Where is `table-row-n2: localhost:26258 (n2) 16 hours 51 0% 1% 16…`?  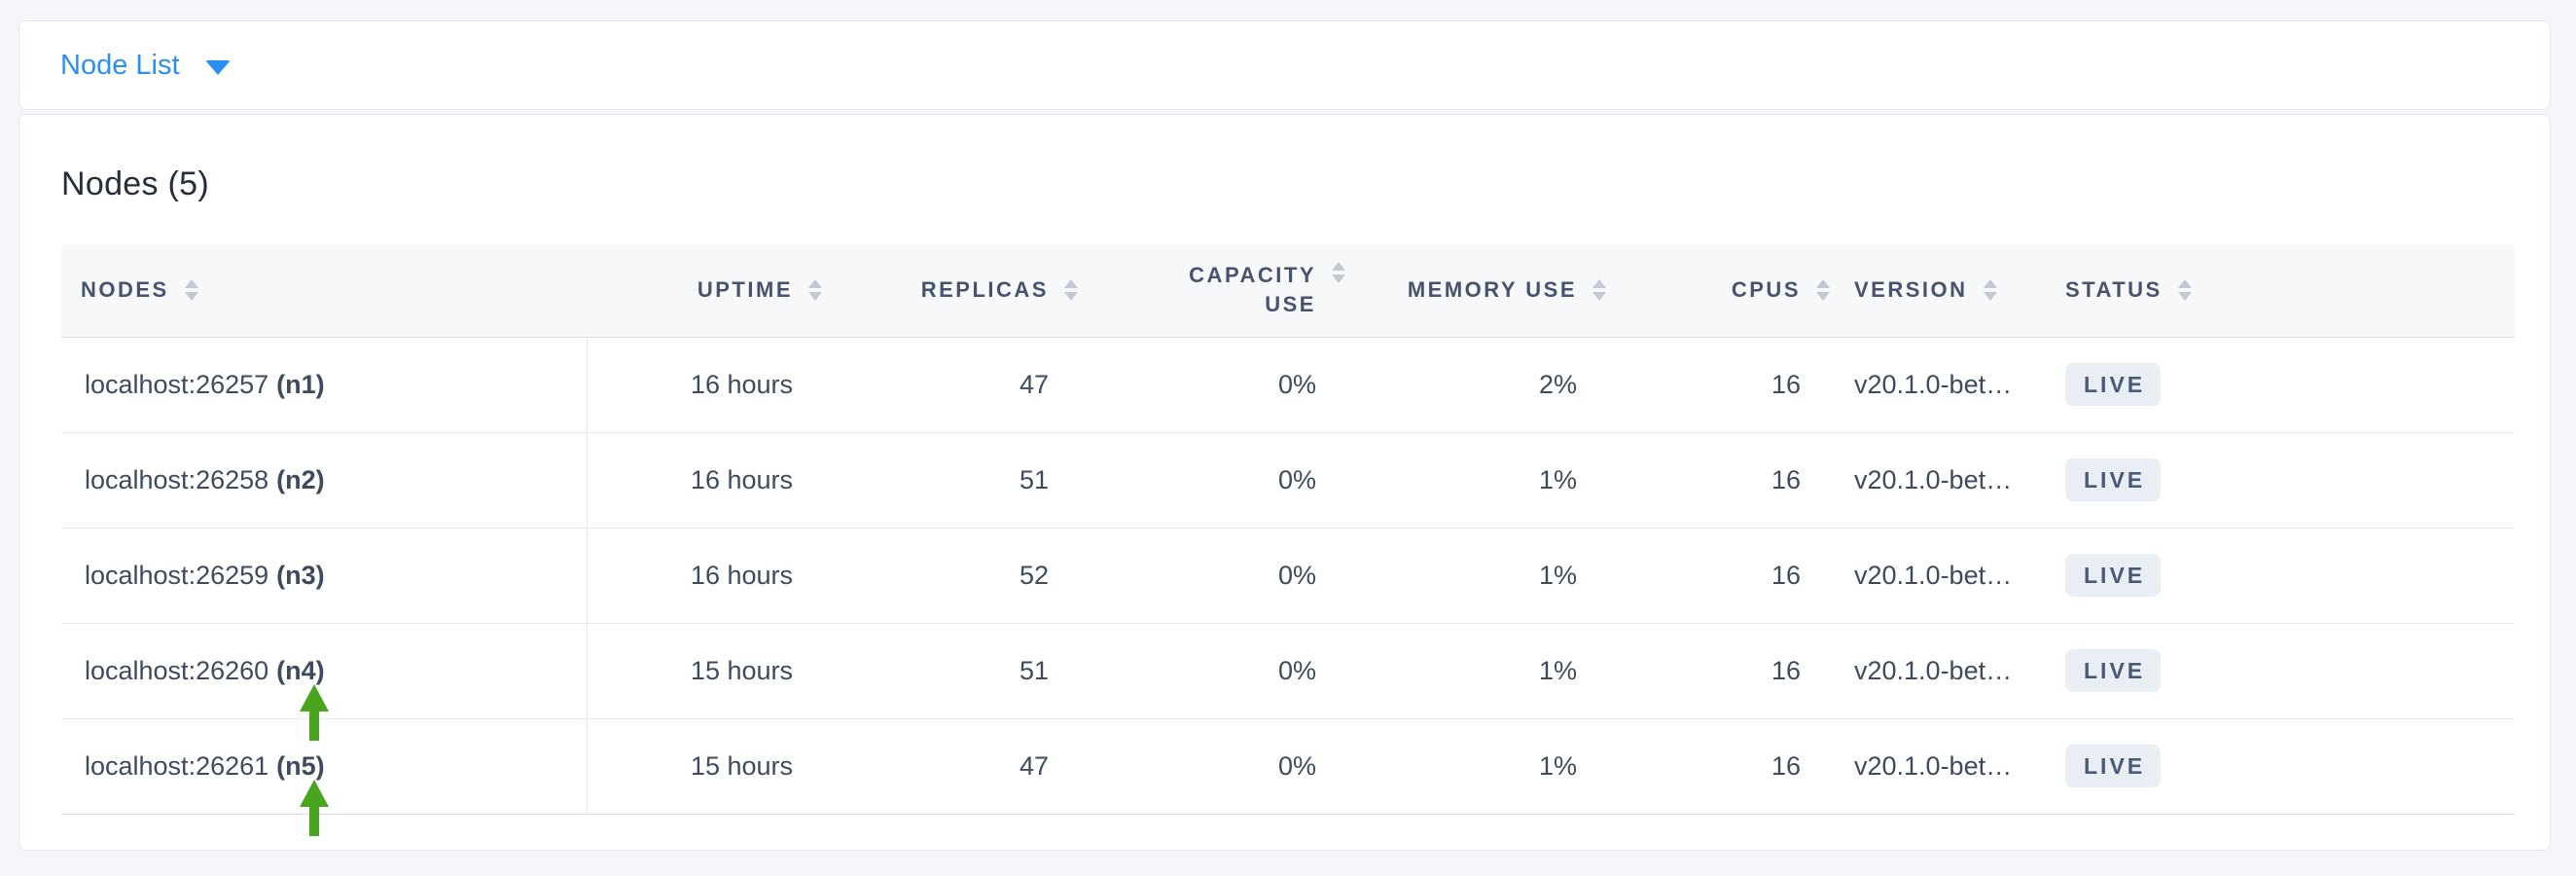 table-row-n2: localhost:26258 (n2) 16 hours 51 0% 1% 16… is located at coordinates (1288, 481).